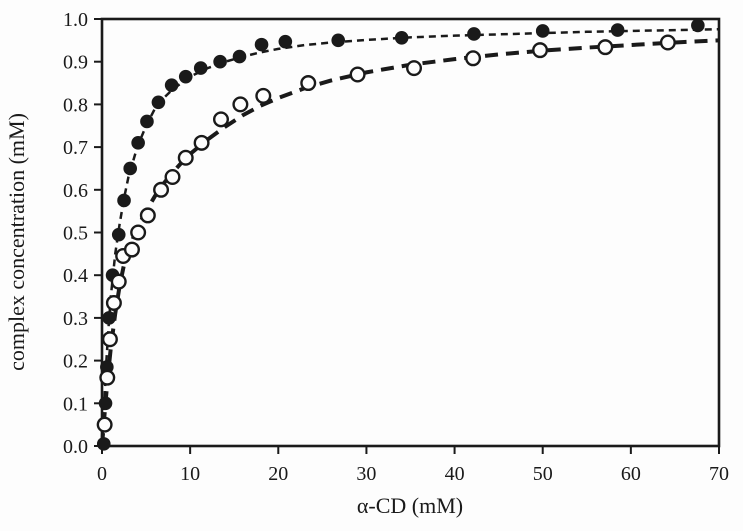 This screenshot has height=531, width=743. What do you see at coordinates (366, 474) in the screenshot?
I see `x-tick-label: 30` at bounding box center [366, 474].